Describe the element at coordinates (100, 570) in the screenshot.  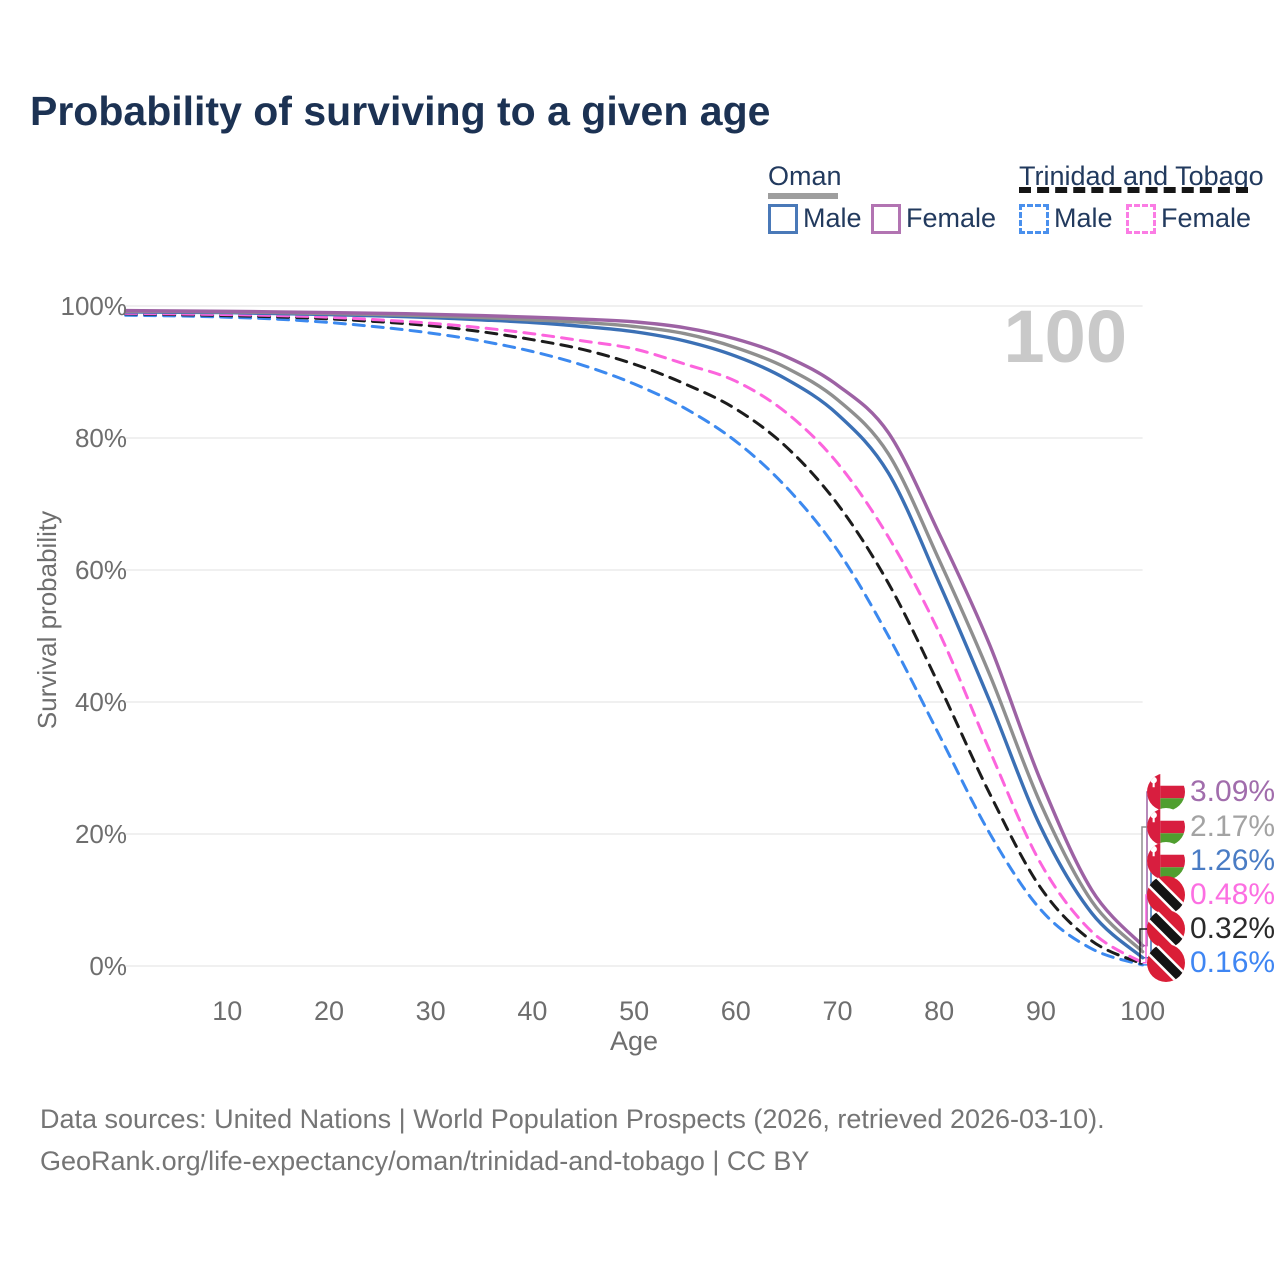
I see `y-tick-60: 60%` at that location.